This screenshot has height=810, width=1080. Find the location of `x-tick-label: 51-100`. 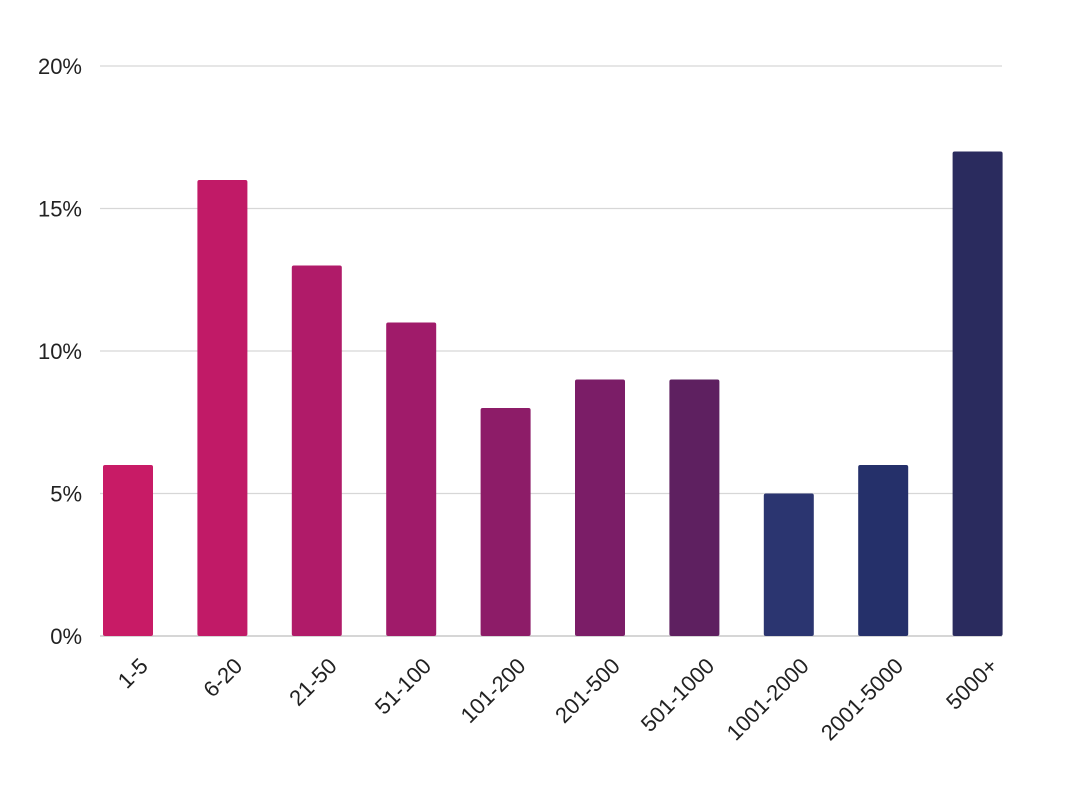

x-tick-label: 51-100 is located at coordinates (403, 686).